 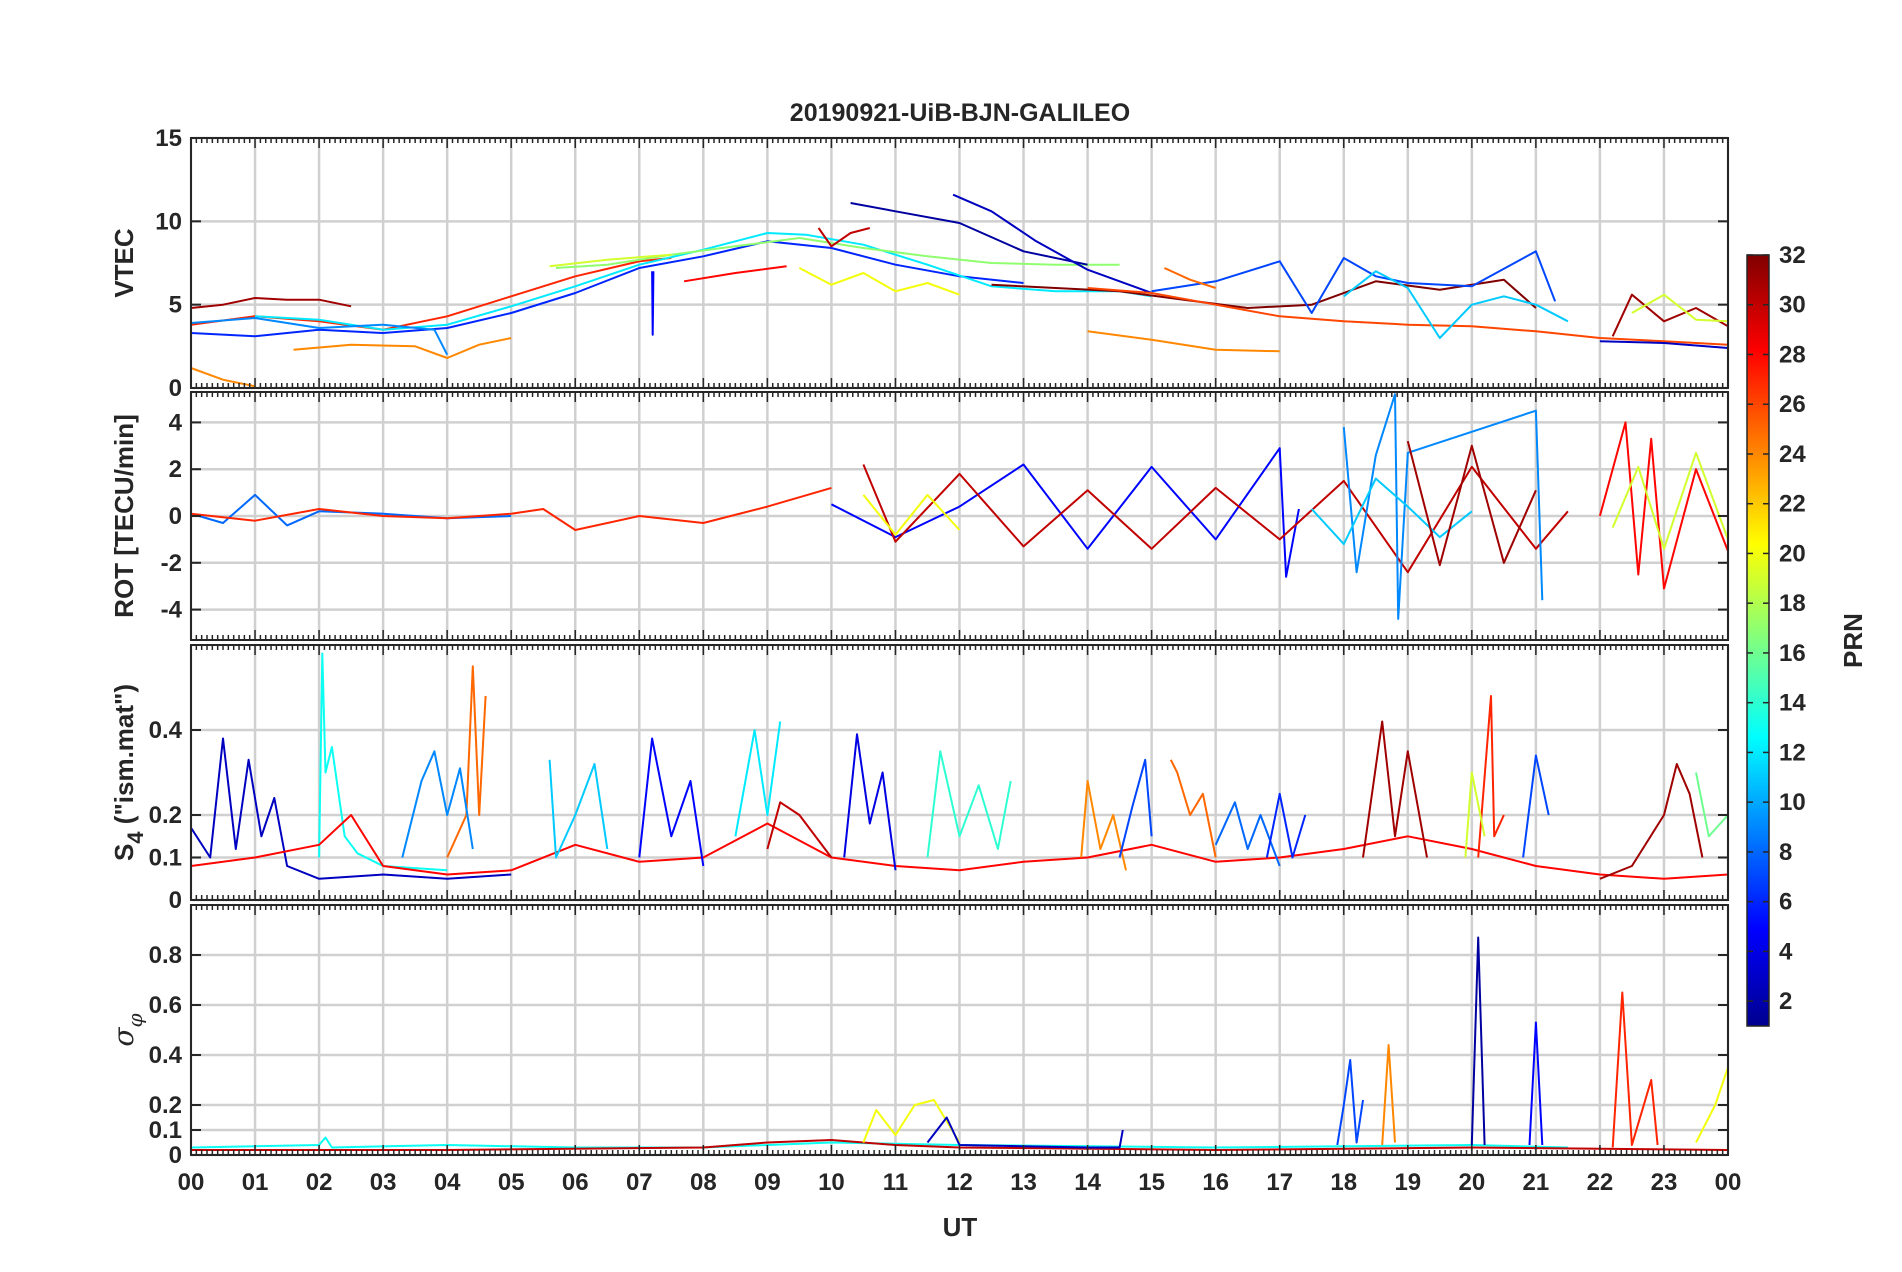 I want to click on colorbar-tick-label: 18, so click(x=1792, y=603).